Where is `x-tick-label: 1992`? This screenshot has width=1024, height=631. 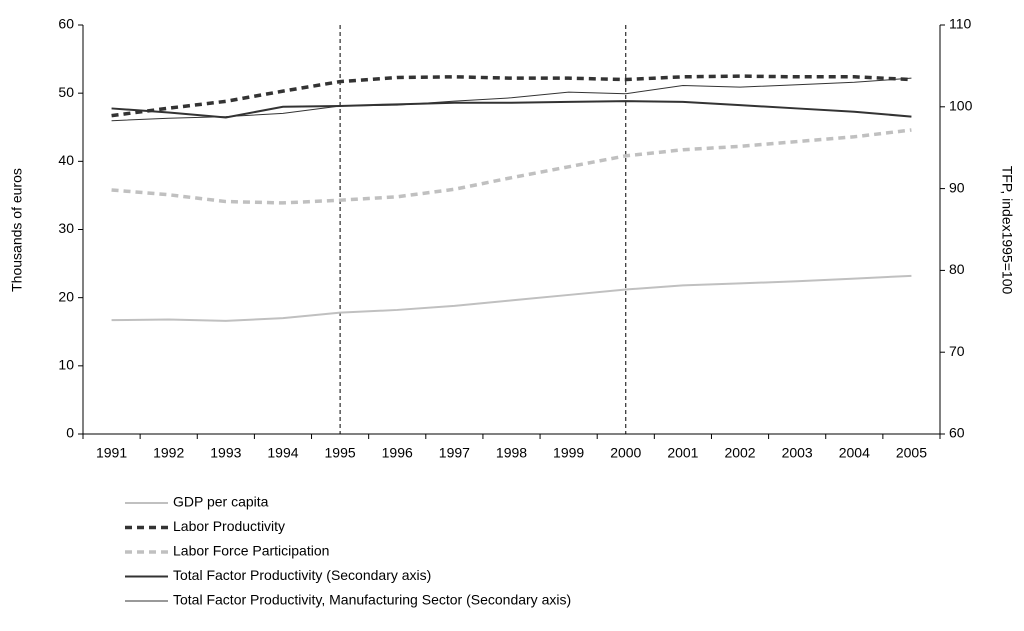
x-tick-label: 1992 is located at coordinates (168, 453).